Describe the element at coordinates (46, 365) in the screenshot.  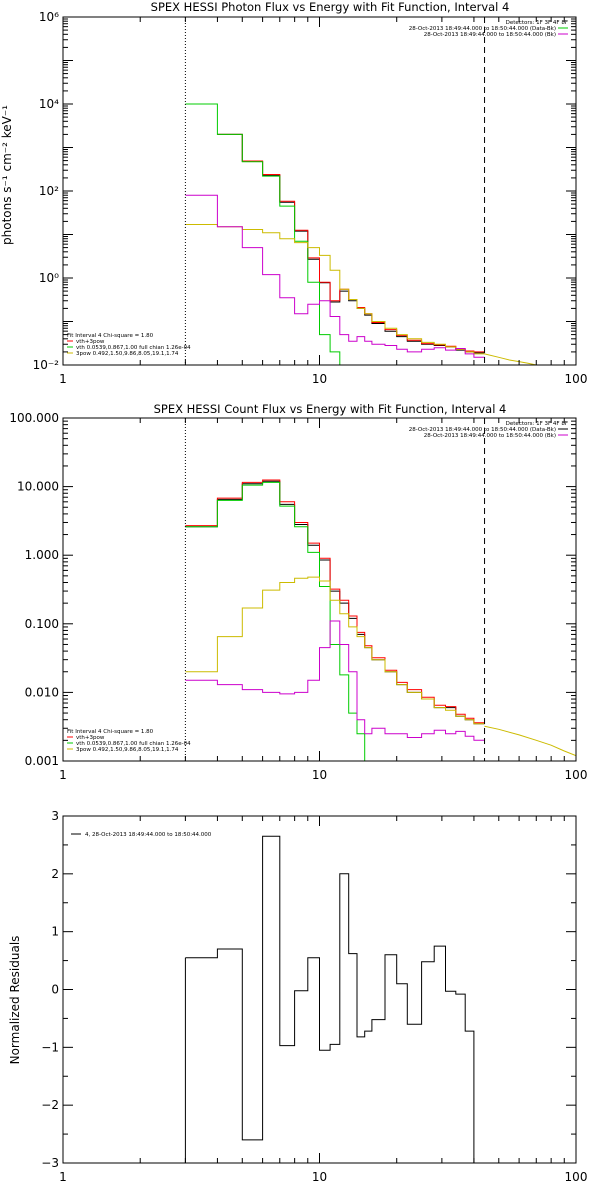
I see `y-tick-label: 10⁻²` at that location.